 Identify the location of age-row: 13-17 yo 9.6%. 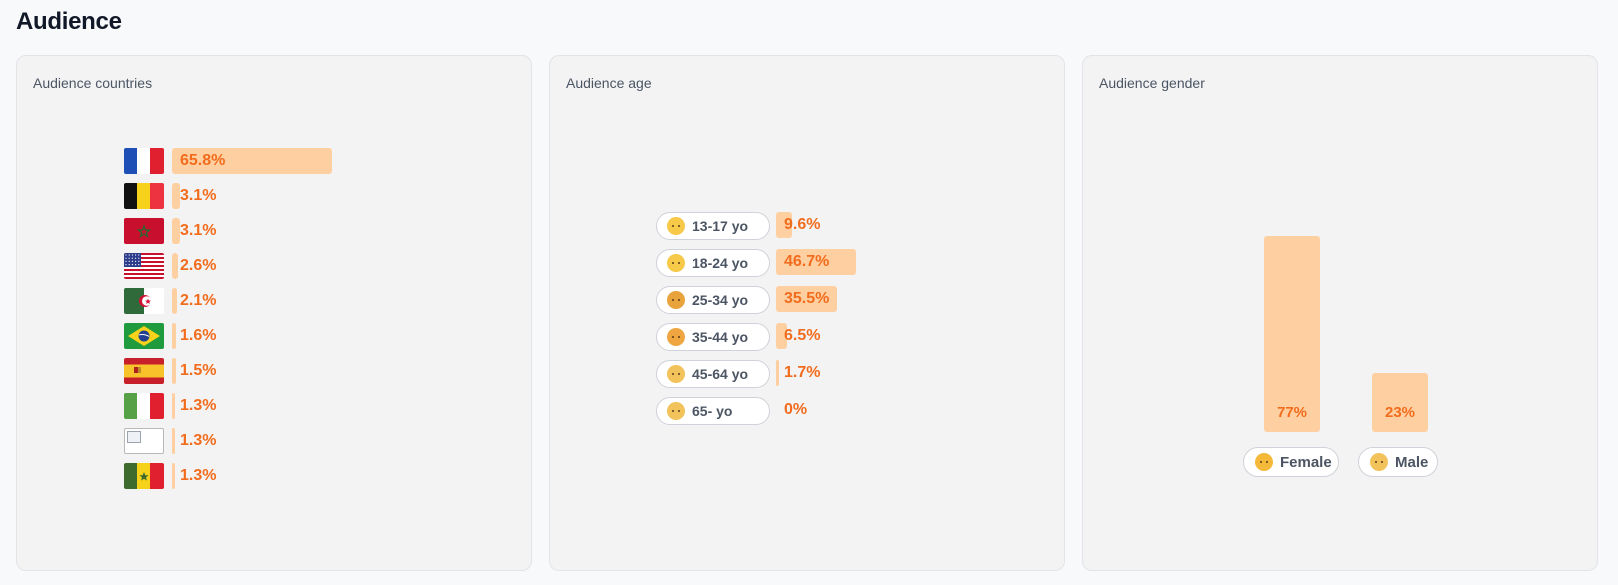
(816, 226).